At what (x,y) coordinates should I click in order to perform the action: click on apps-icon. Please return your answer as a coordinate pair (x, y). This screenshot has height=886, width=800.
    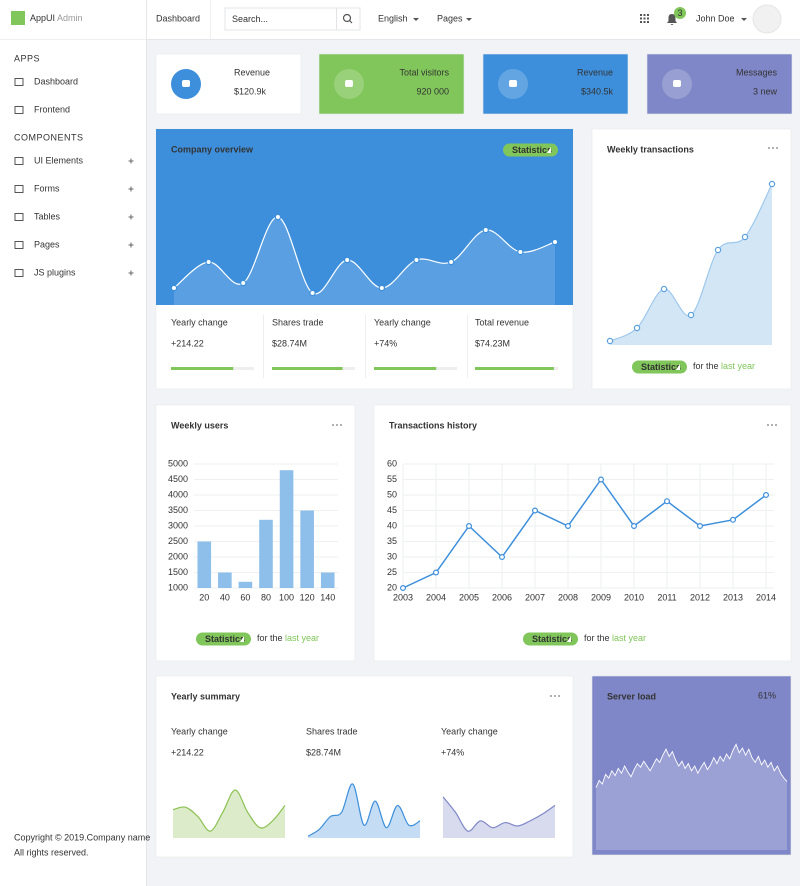
    Looking at the image, I should click on (644, 18).